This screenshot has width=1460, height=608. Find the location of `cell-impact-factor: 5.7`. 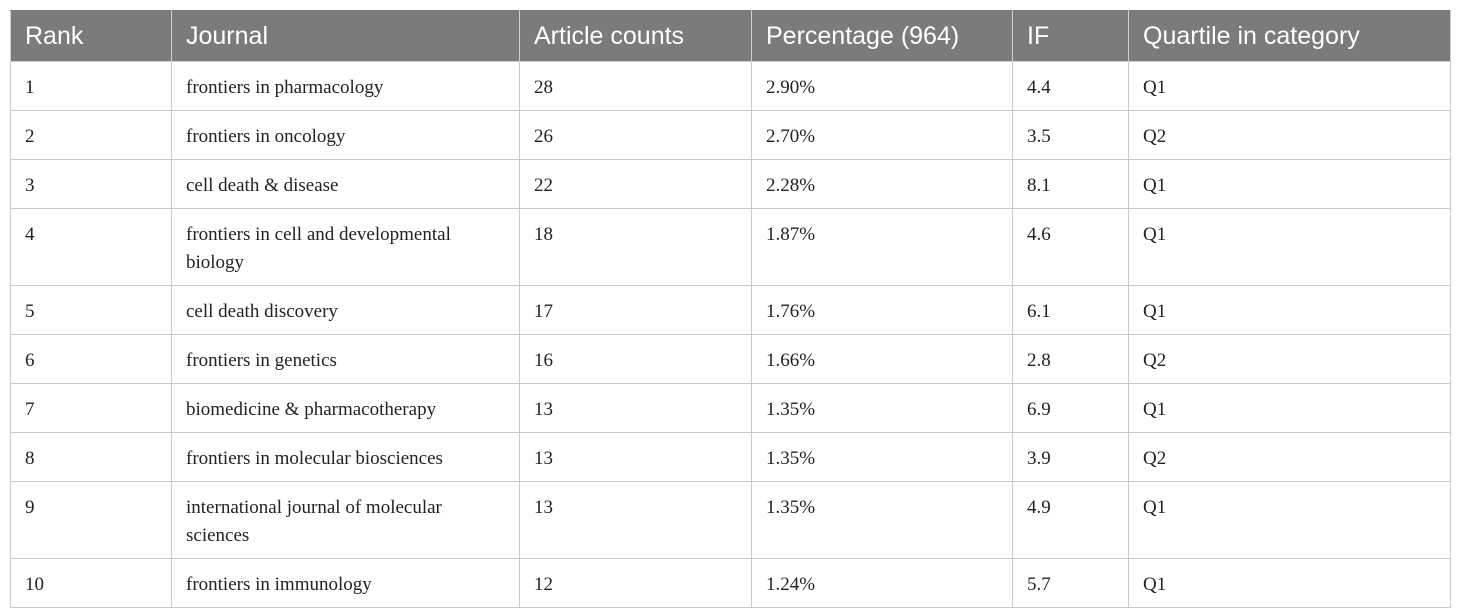

cell-impact-factor: 5.7 is located at coordinates (1070, 583).